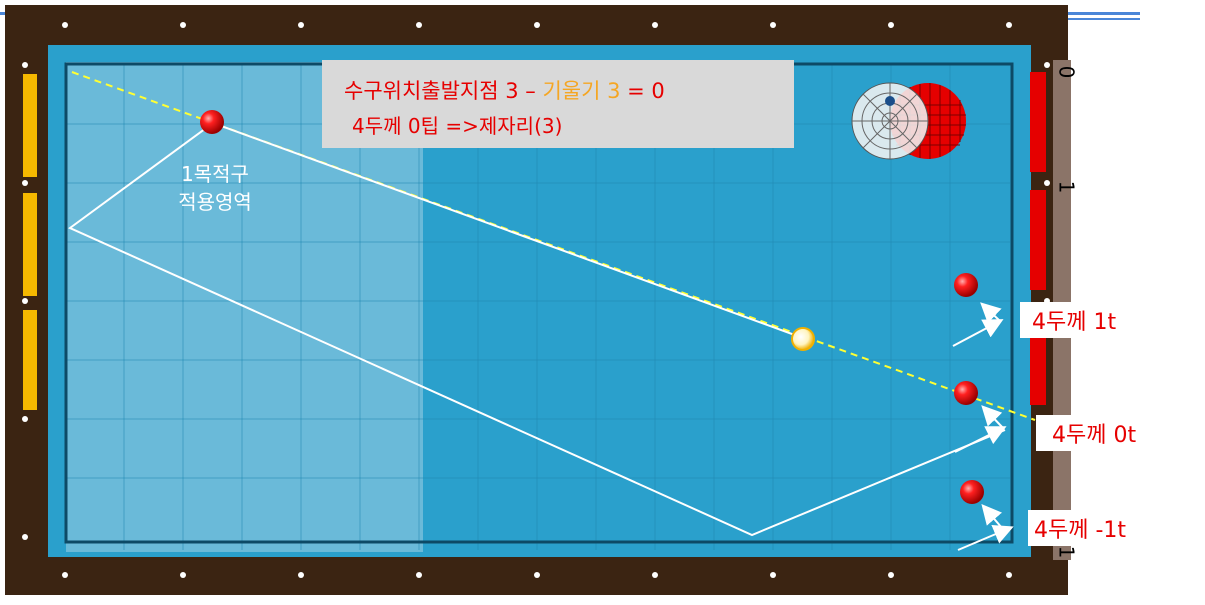  What do you see at coordinates (215, 202) in the screenshot?
I see `zone-label-line2: 적용영역` at bounding box center [215, 202].